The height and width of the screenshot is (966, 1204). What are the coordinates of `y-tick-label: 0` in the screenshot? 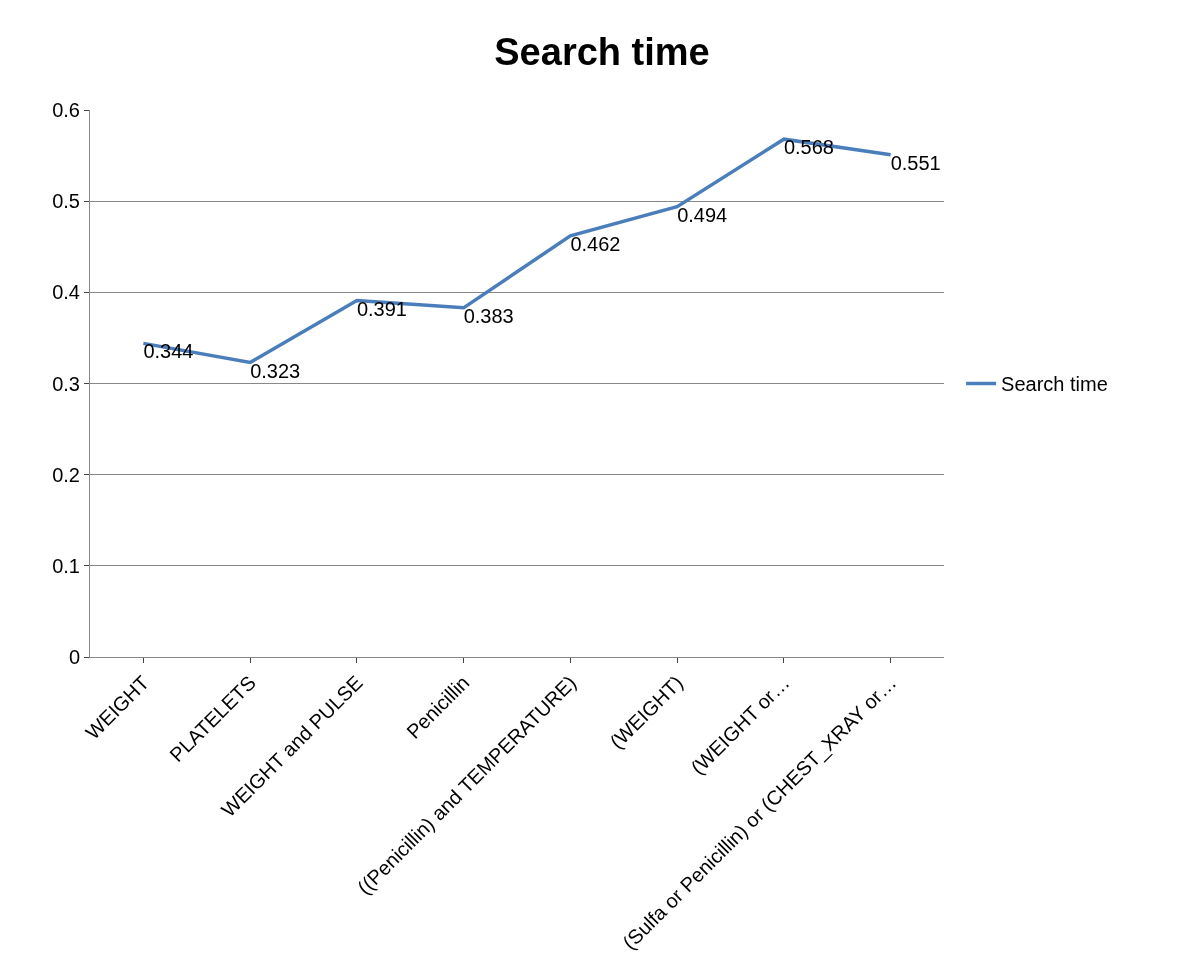 It's located at (74, 657).